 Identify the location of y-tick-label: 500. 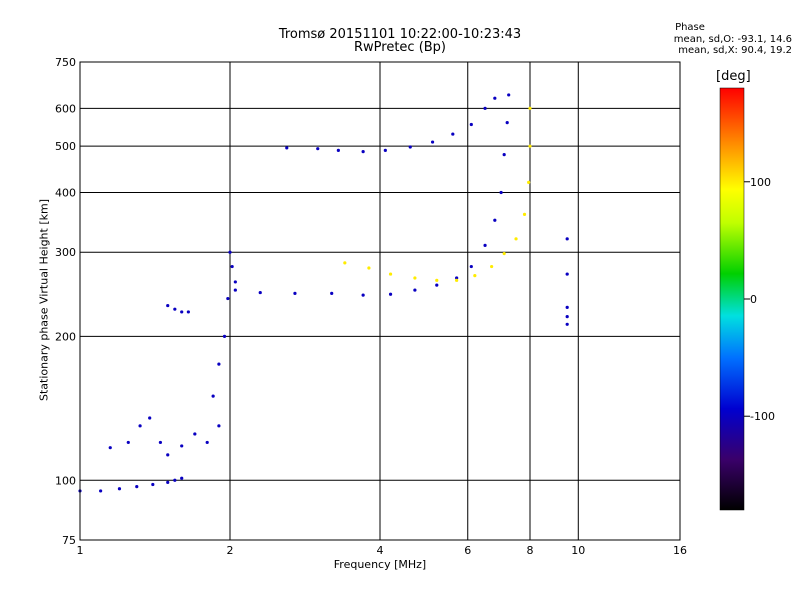
(65, 146).